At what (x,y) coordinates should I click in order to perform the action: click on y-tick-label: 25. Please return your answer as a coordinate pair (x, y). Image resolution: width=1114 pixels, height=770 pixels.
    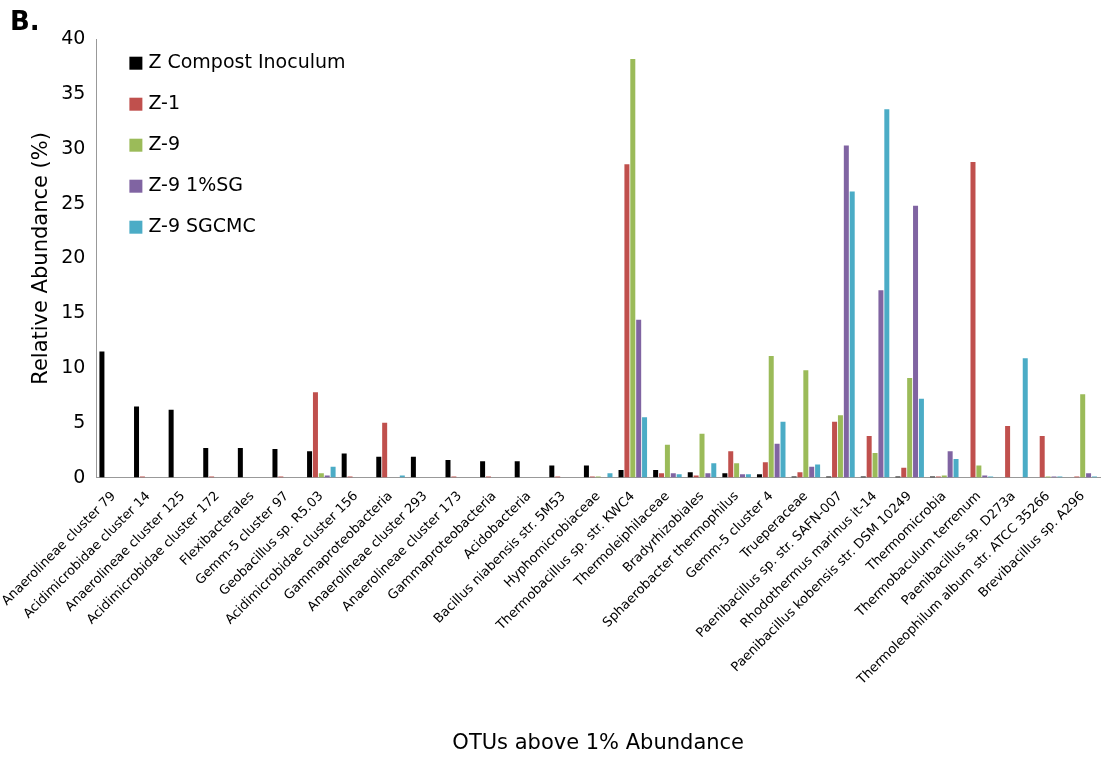
    Looking at the image, I should click on (73, 201).